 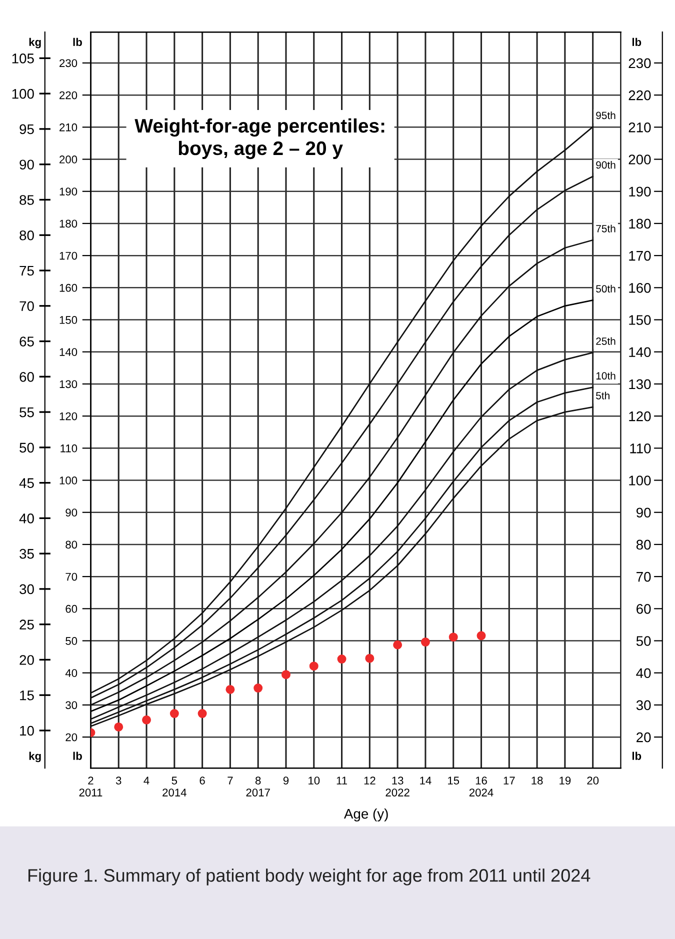 I want to click on y3-tick-label: 40, so click(x=71, y=673).